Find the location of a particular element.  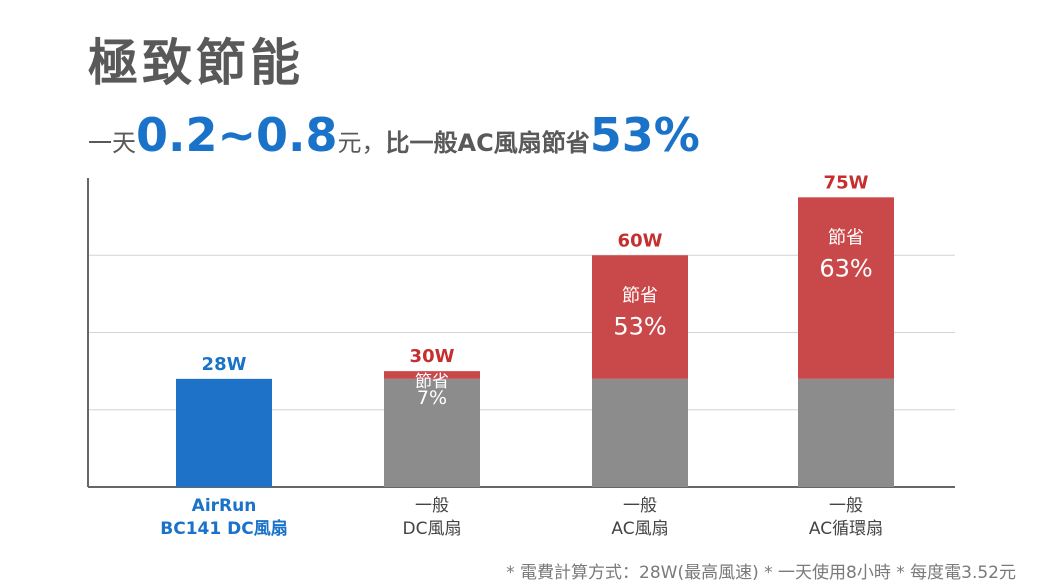

bar-total-label-4: 75W is located at coordinates (846, 182).